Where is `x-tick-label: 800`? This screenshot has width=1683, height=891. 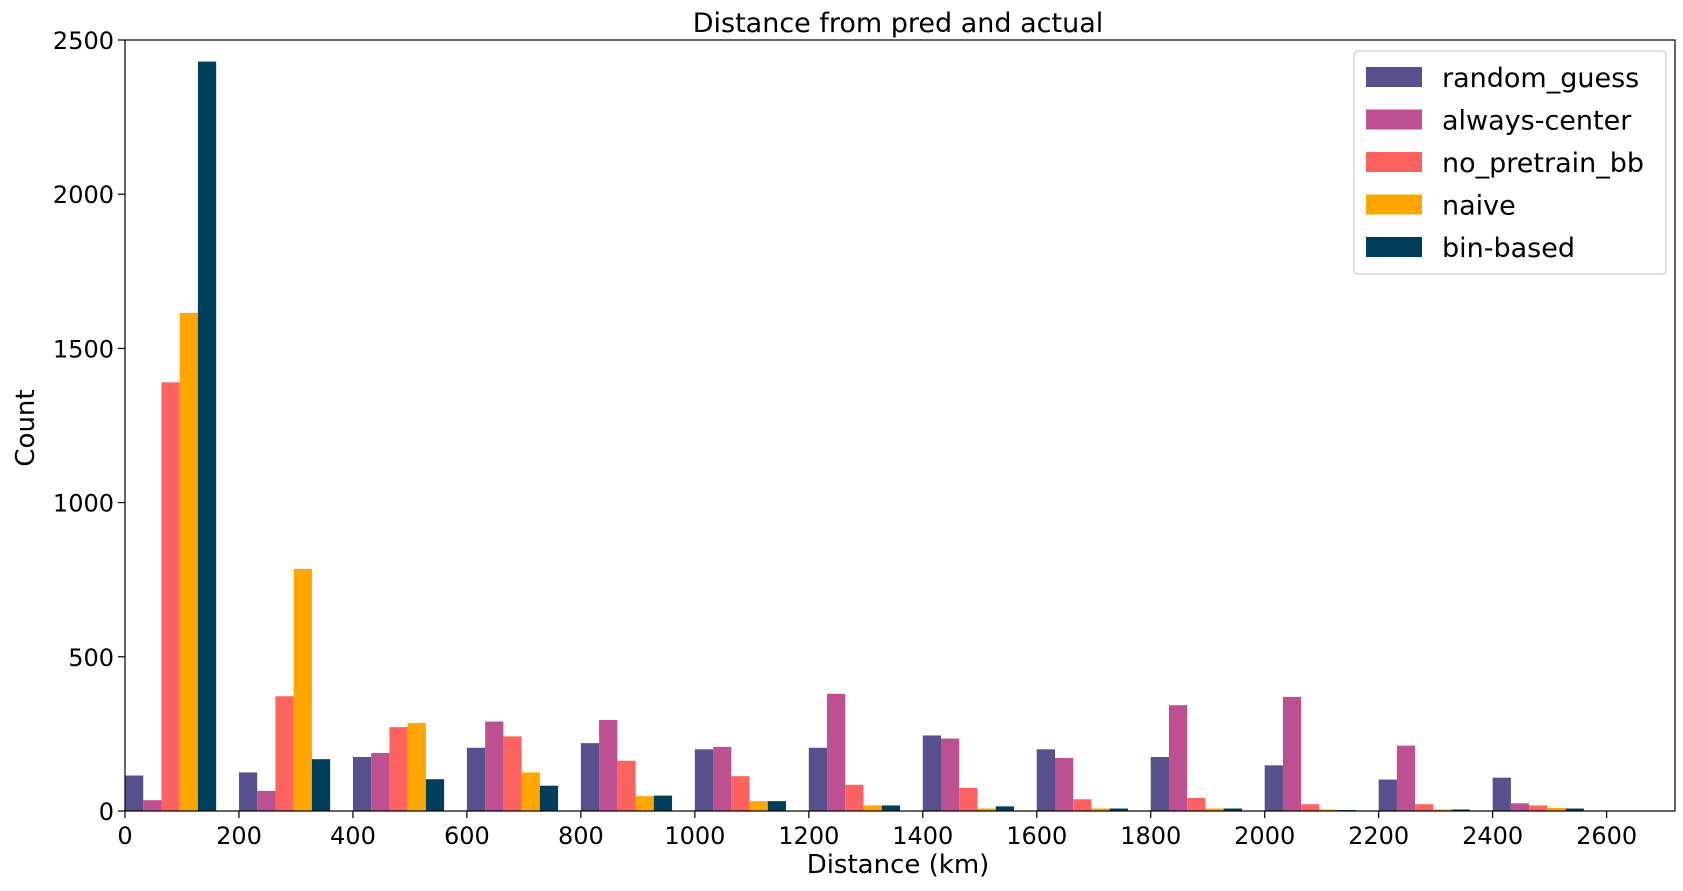
x-tick-label: 800 is located at coordinates (581, 836).